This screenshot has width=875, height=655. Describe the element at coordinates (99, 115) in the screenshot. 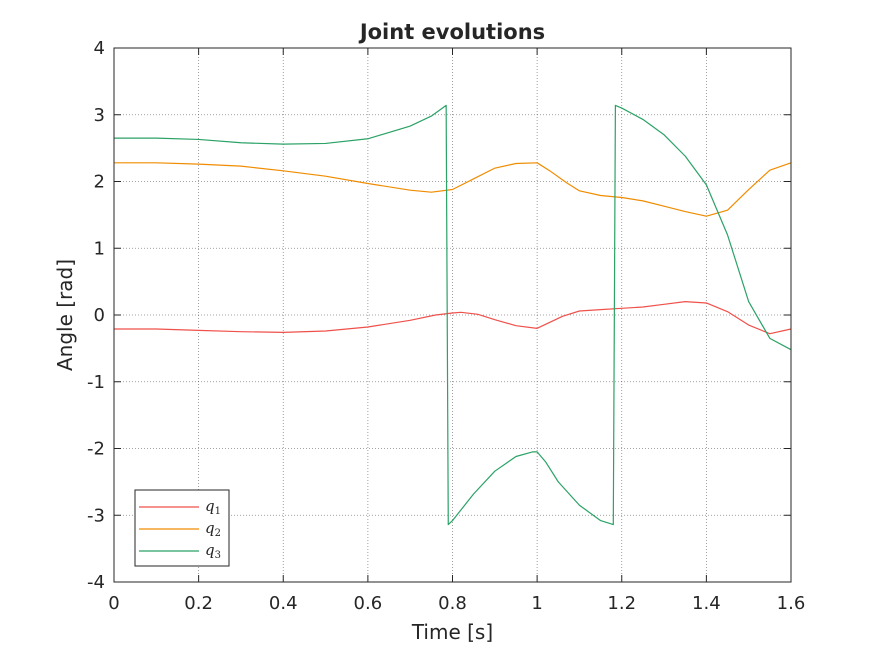

I see `y-tick-label: 3` at that location.